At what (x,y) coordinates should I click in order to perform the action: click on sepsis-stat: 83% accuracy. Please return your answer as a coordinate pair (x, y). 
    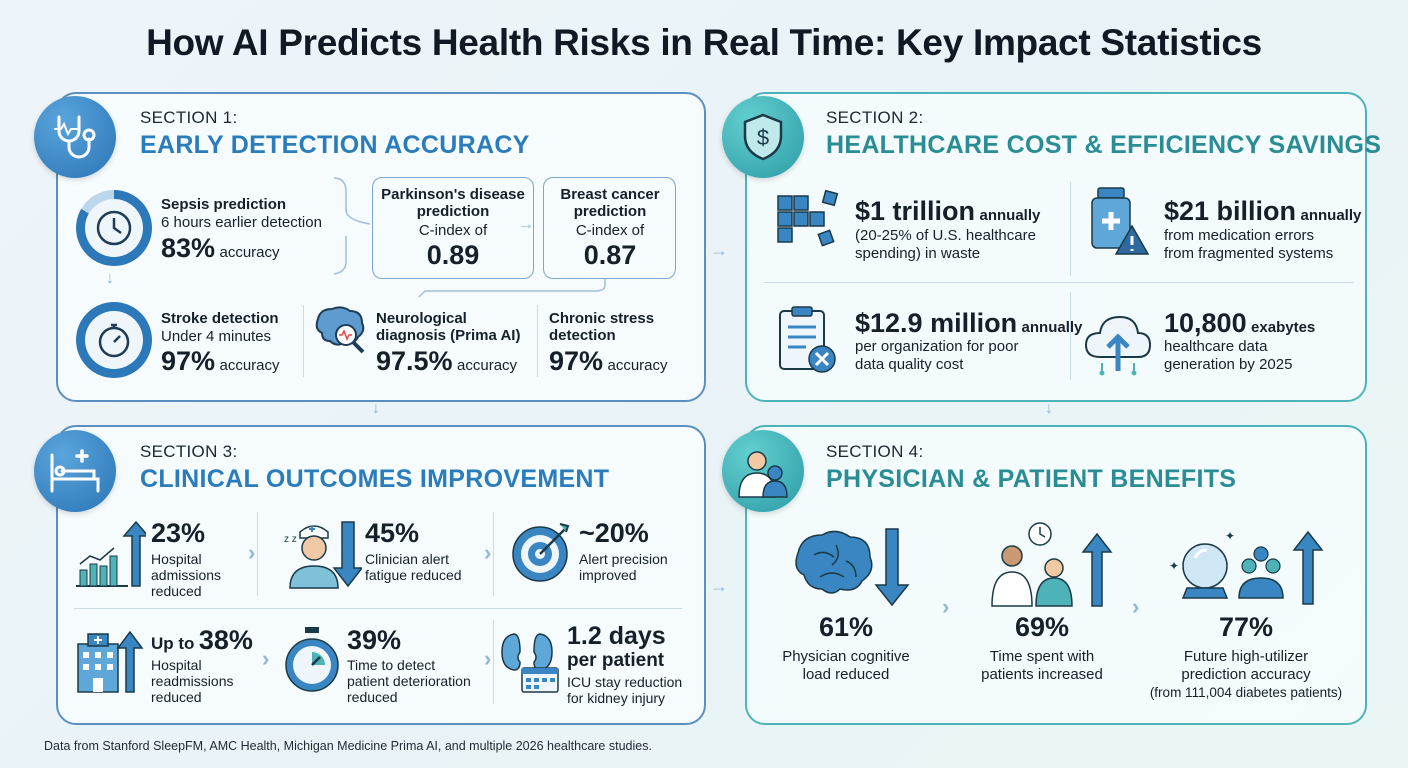
    Looking at the image, I should click on (220, 248).